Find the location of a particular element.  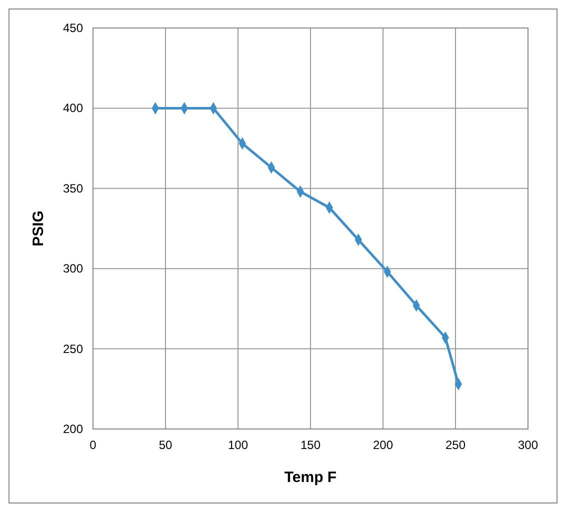

x-tick-label: 0 is located at coordinates (93, 445).